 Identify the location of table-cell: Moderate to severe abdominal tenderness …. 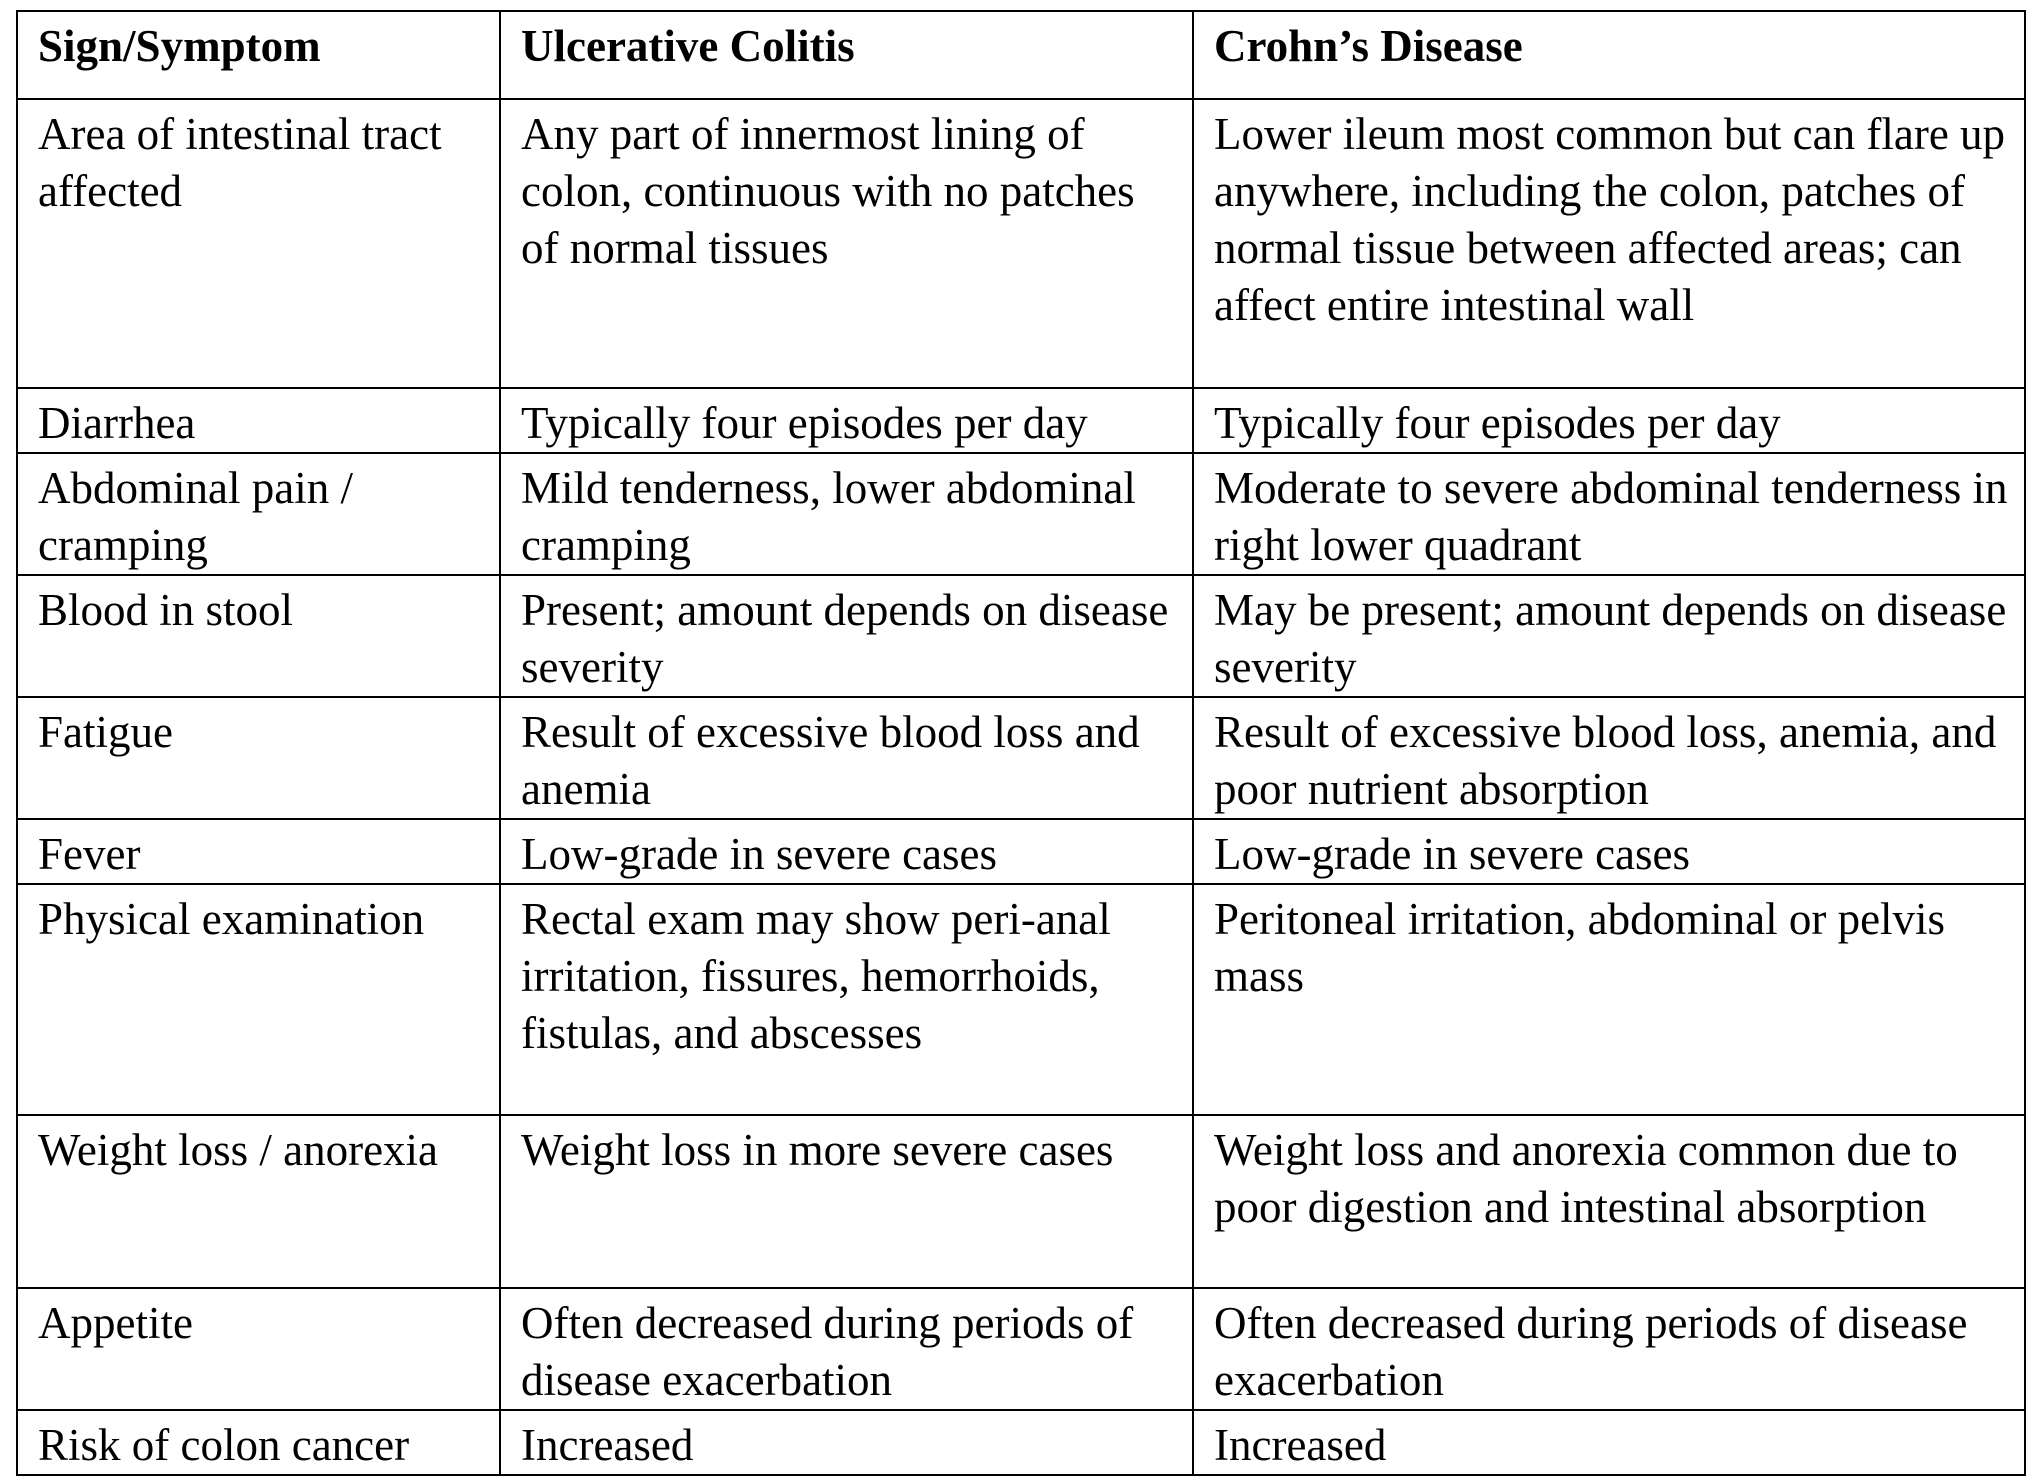
(1609, 514).